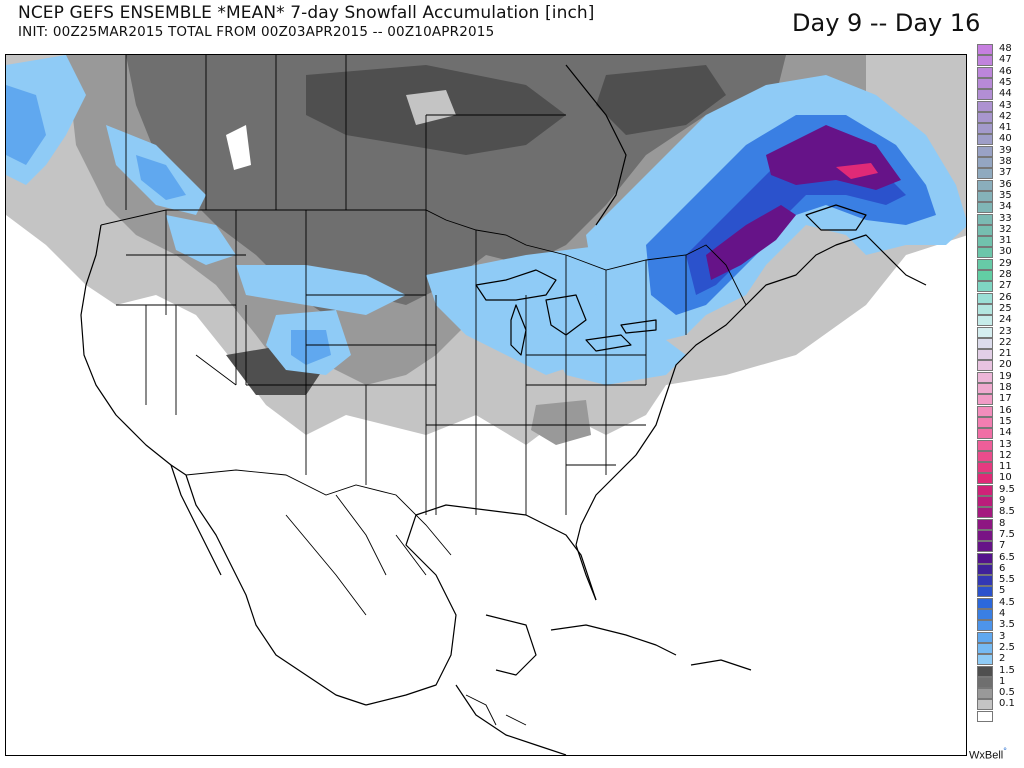  What do you see at coordinates (1002, 500) in the screenshot?
I see `legend-label: 9` at bounding box center [1002, 500].